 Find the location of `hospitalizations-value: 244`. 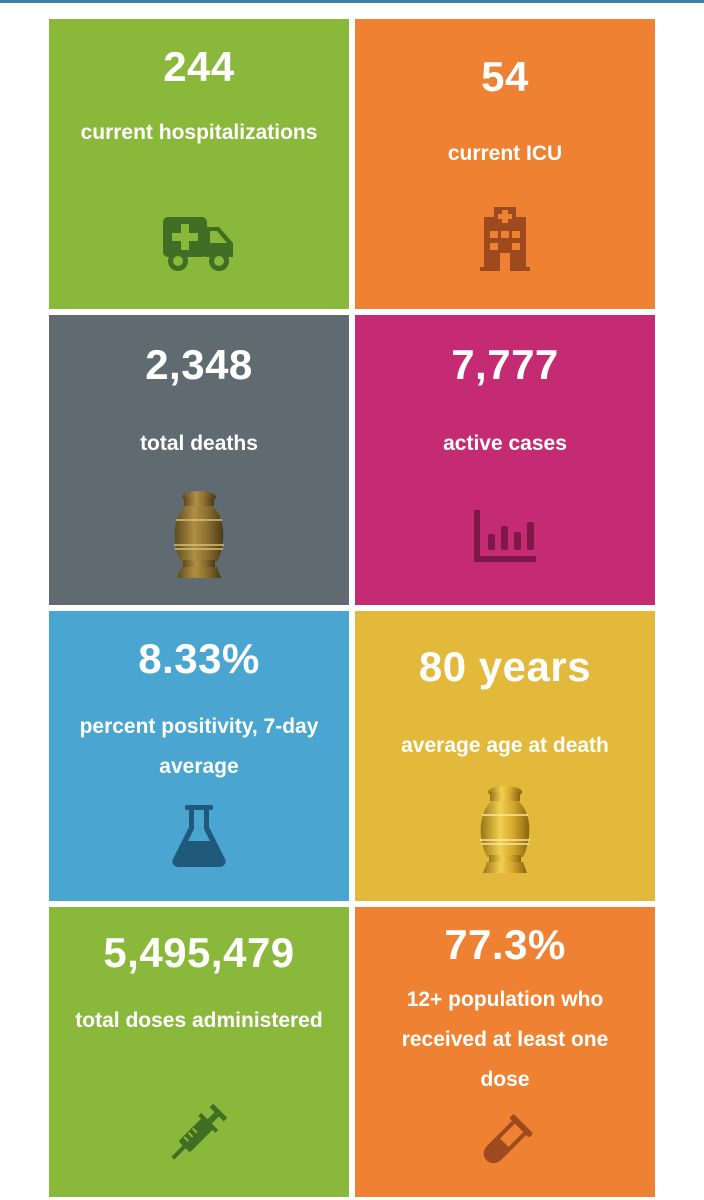

hospitalizations-value: 244 is located at coordinates (199, 66).